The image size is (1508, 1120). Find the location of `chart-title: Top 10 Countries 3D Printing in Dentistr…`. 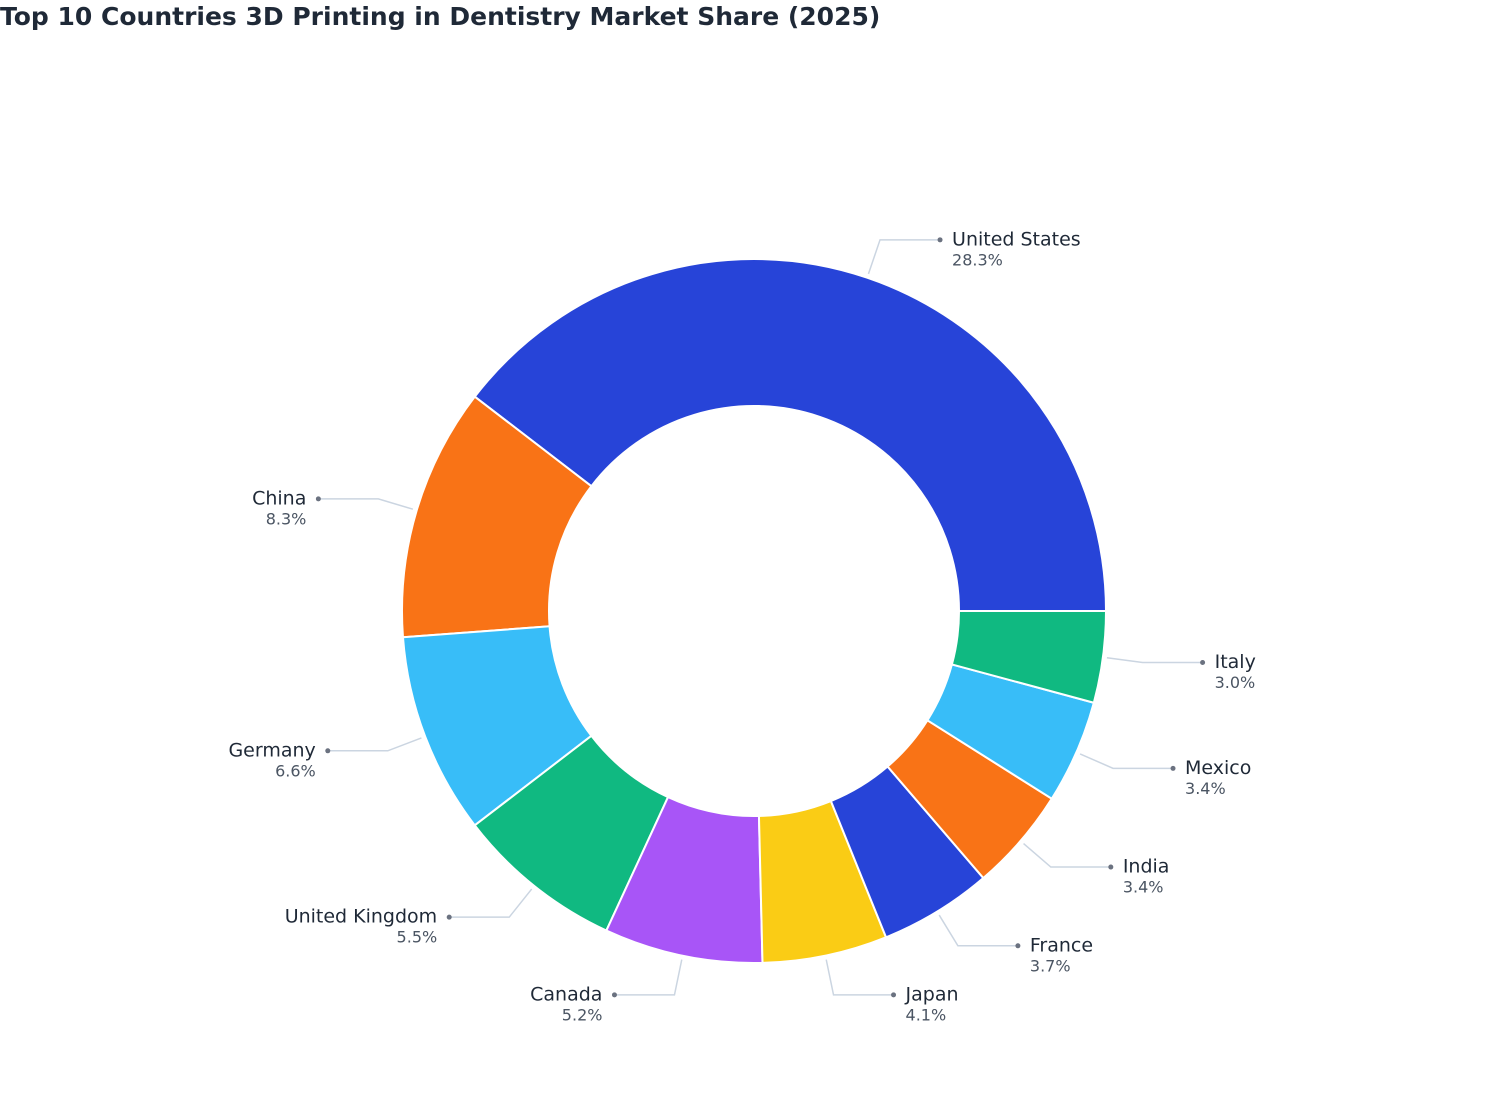

chart-title: Top 10 Countries 3D Printing in Dentistr… is located at coordinates (440, 16).